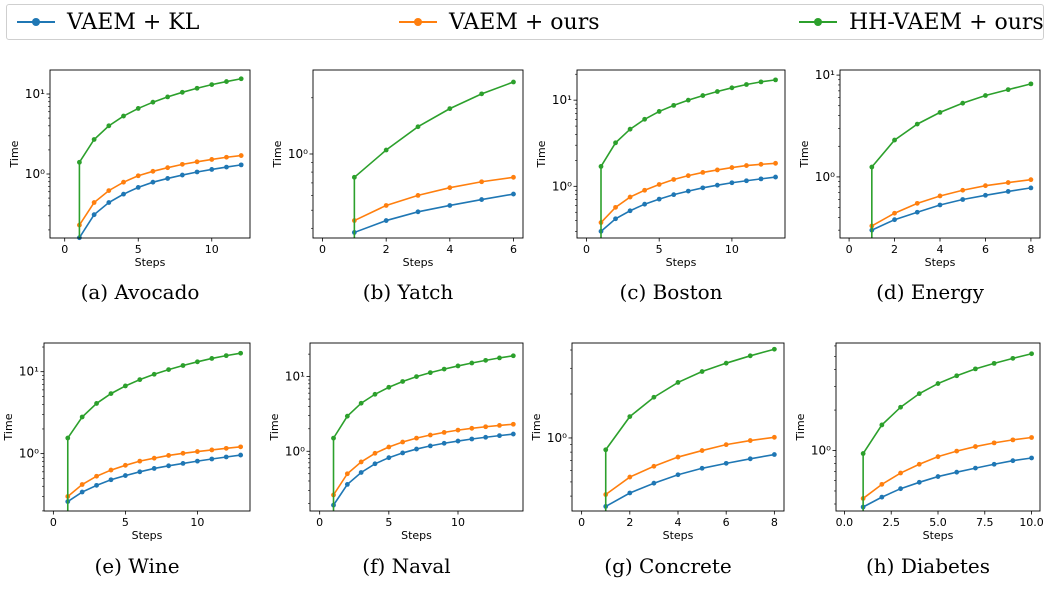 The height and width of the screenshot is (592, 1051). Describe the element at coordinates (774, 522) in the screenshot. I see `x-tick-label: 8` at that location.